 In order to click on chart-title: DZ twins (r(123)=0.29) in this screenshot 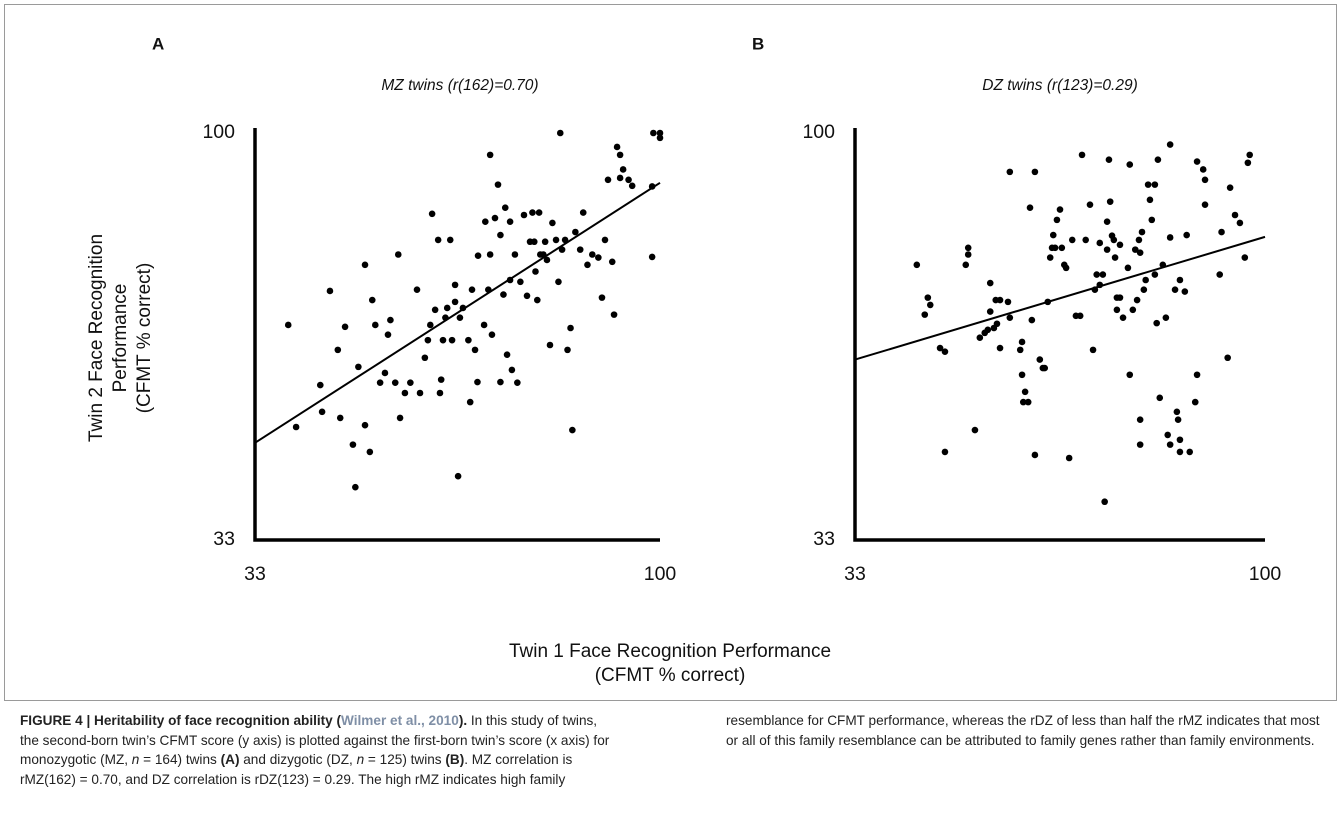, I will do `click(1059, 85)`.